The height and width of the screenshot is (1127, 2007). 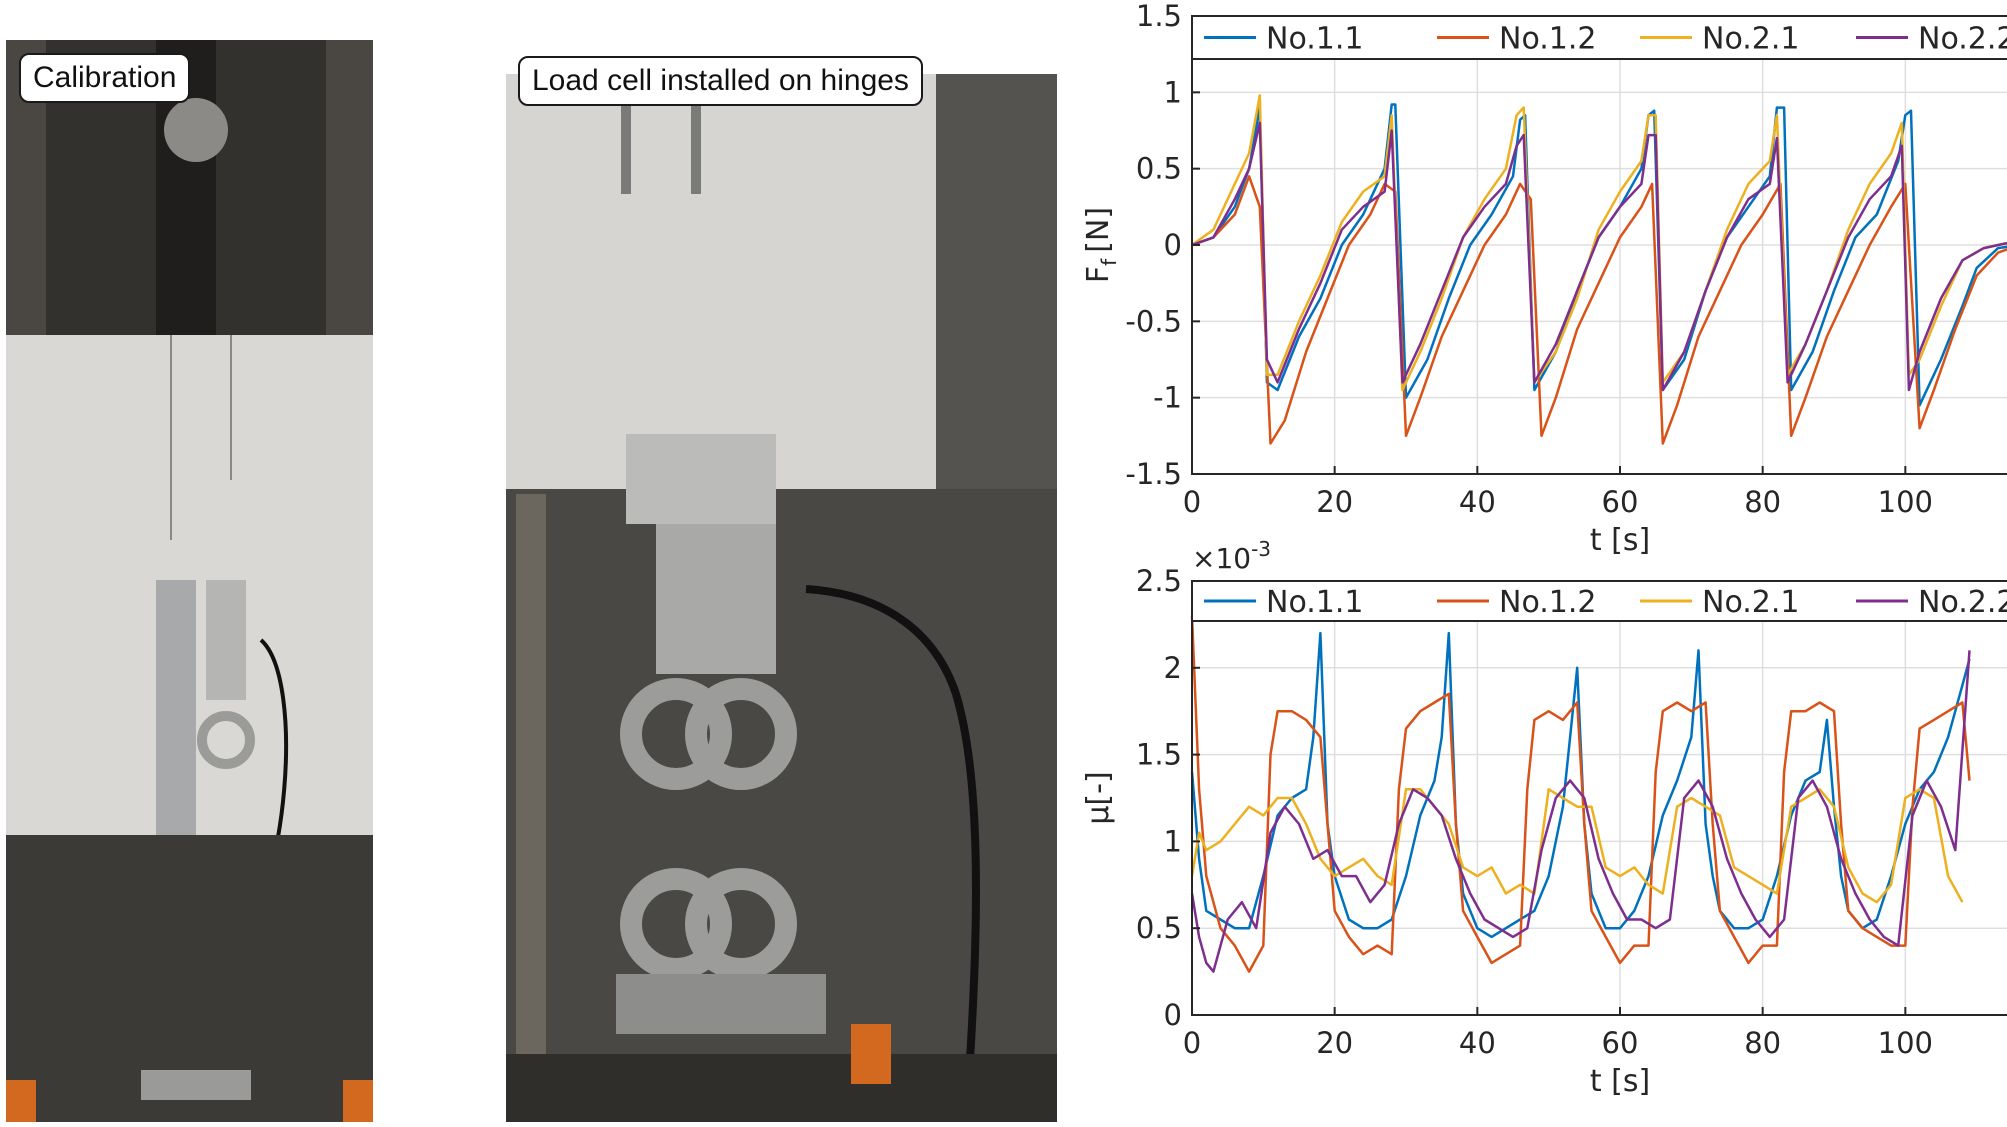 What do you see at coordinates (1173, 668) in the screenshot?
I see `y-tick-label: 2` at bounding box center [1173, 668].